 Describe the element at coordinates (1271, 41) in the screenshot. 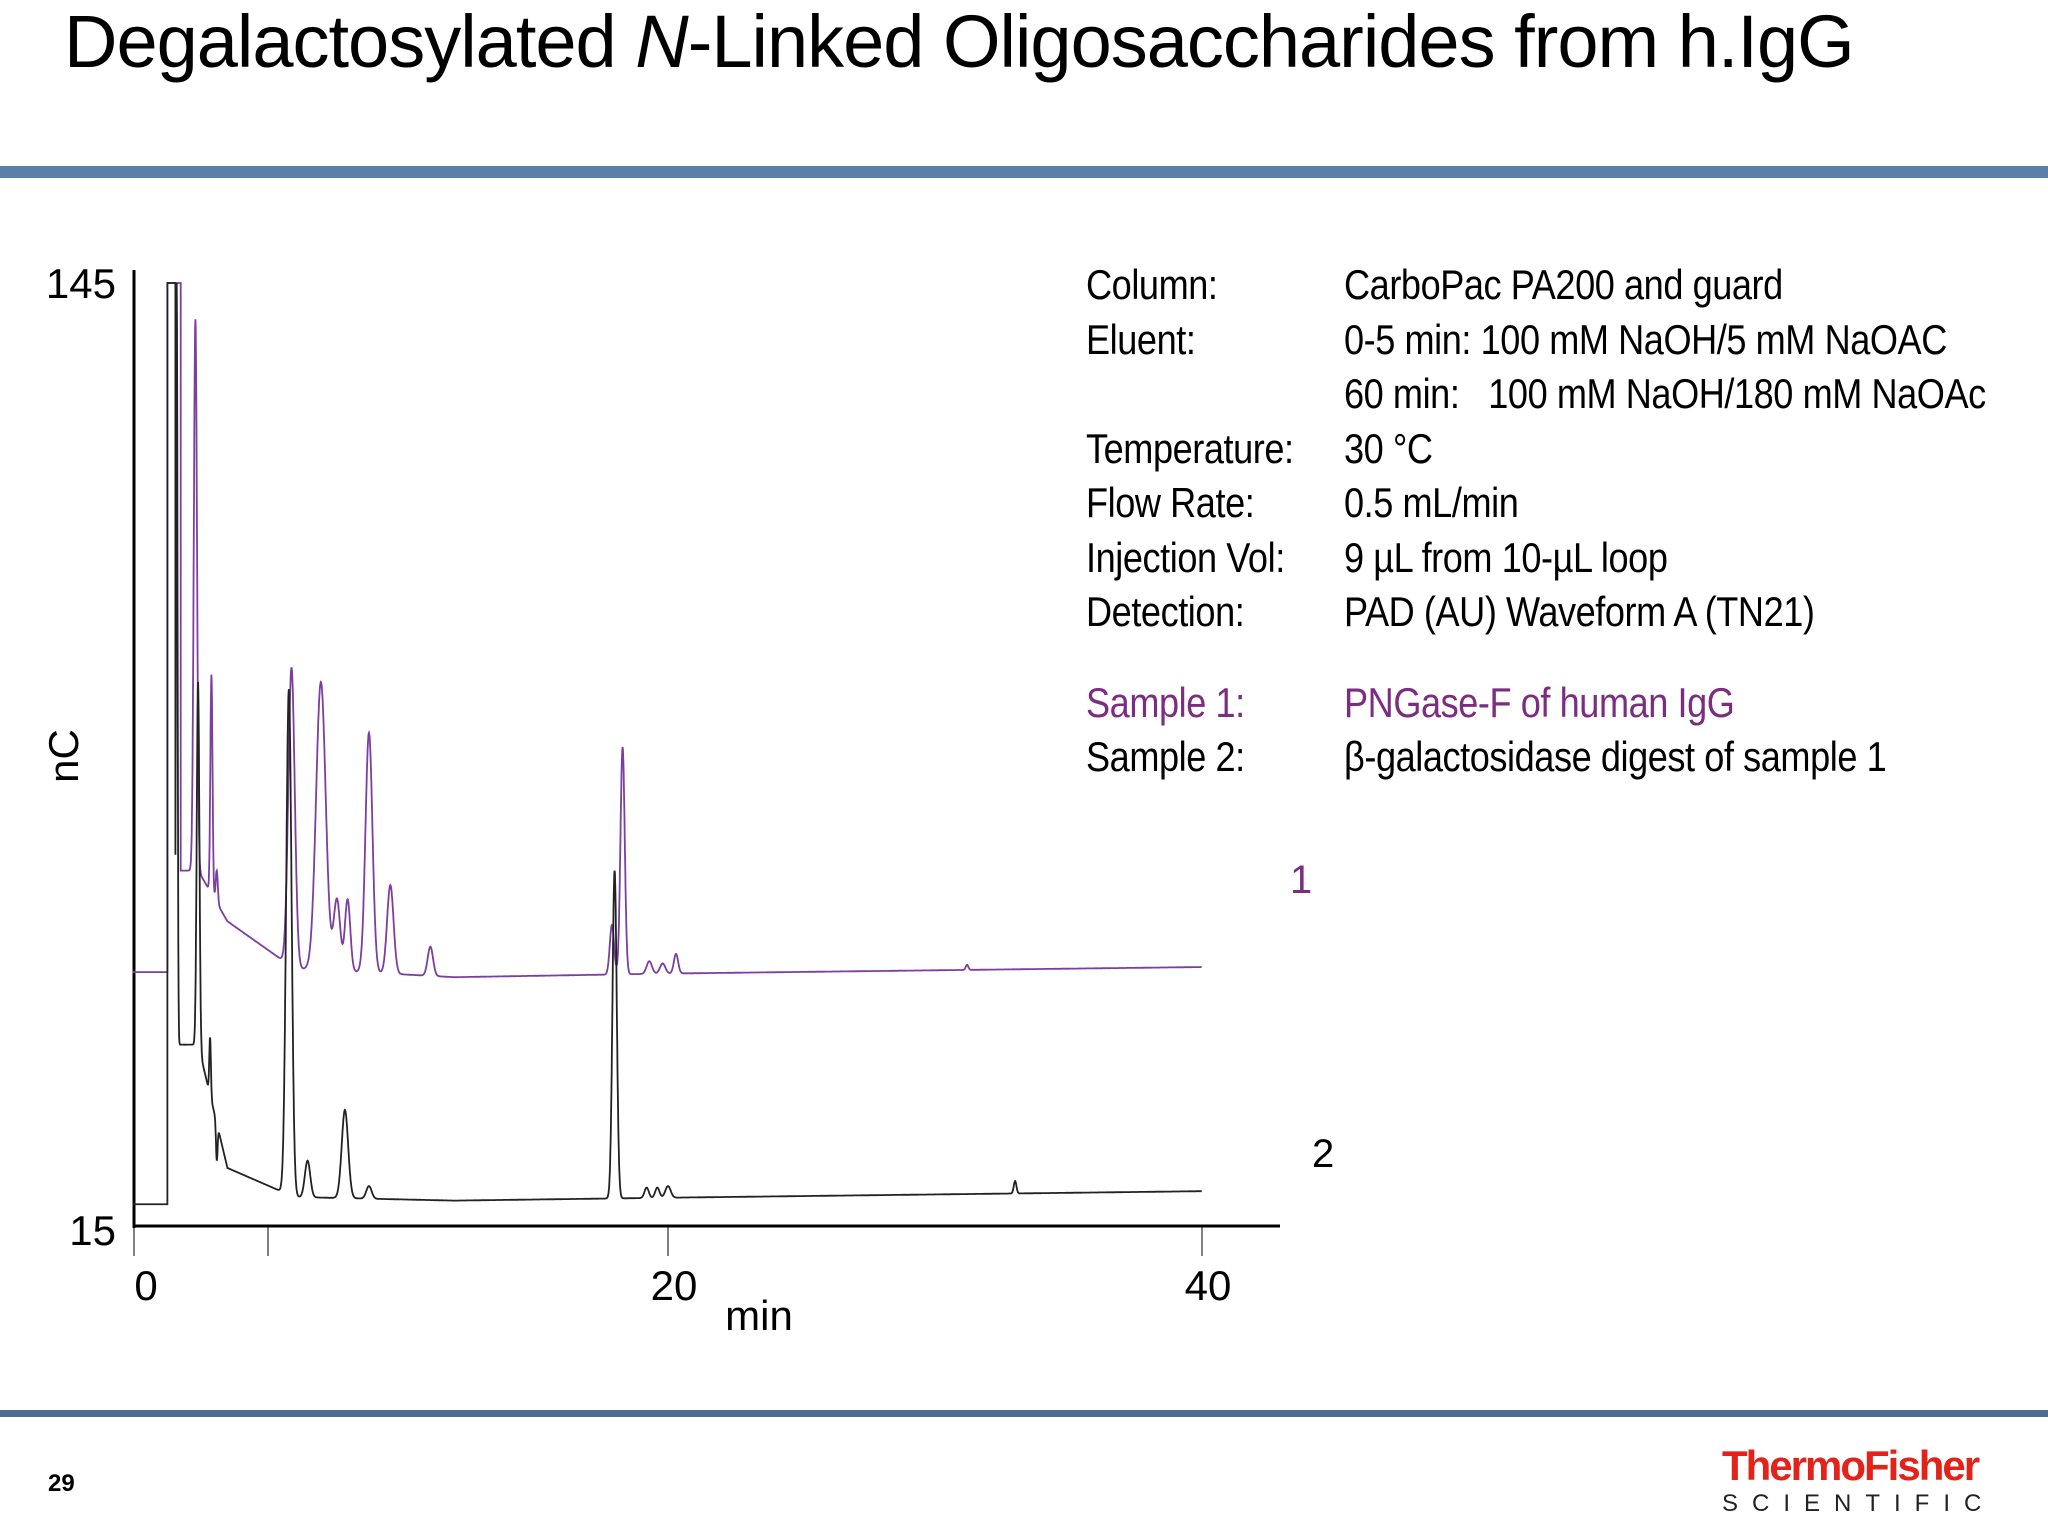

I see `title-suffix: -Linked Oligosaccharides from h.IgG` at that location.